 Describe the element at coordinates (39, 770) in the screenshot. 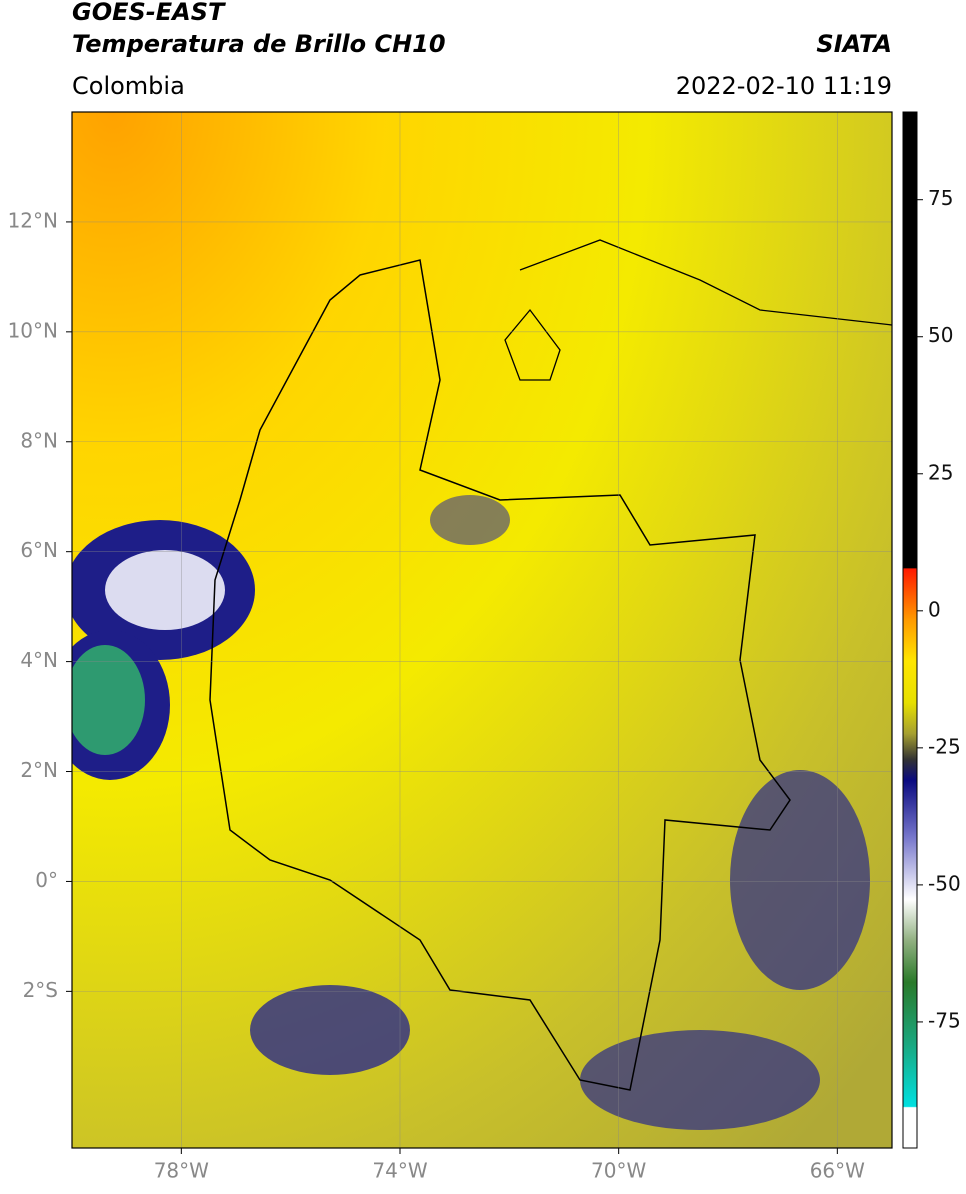

I see `lat-tick-label: 2°N` at that location.